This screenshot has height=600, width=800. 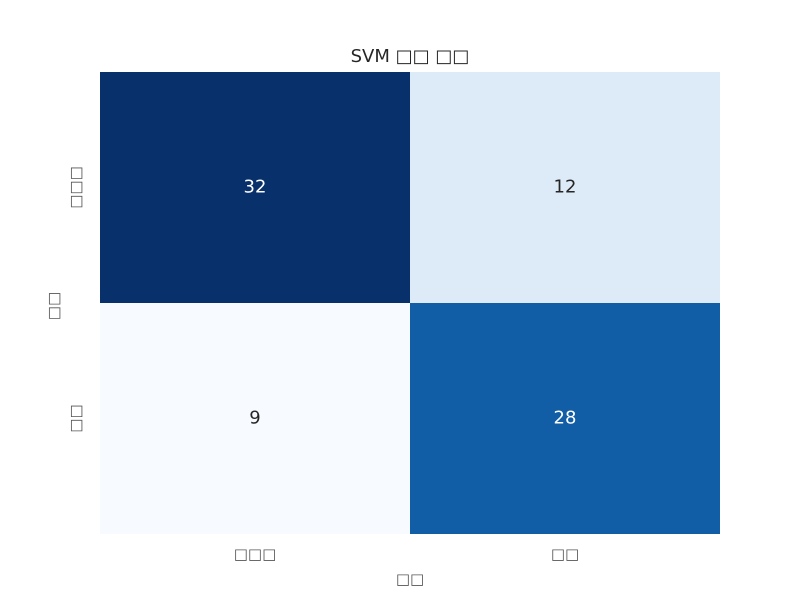 I want to click on cell-value-label: 12, so click(x=565, y=187).